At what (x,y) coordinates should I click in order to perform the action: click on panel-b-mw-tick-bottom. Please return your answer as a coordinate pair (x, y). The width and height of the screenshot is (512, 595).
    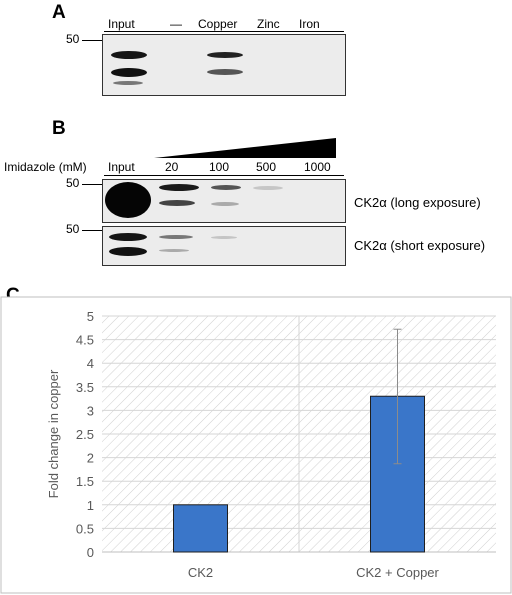
    Looking at the image, I should click on (92, 230).